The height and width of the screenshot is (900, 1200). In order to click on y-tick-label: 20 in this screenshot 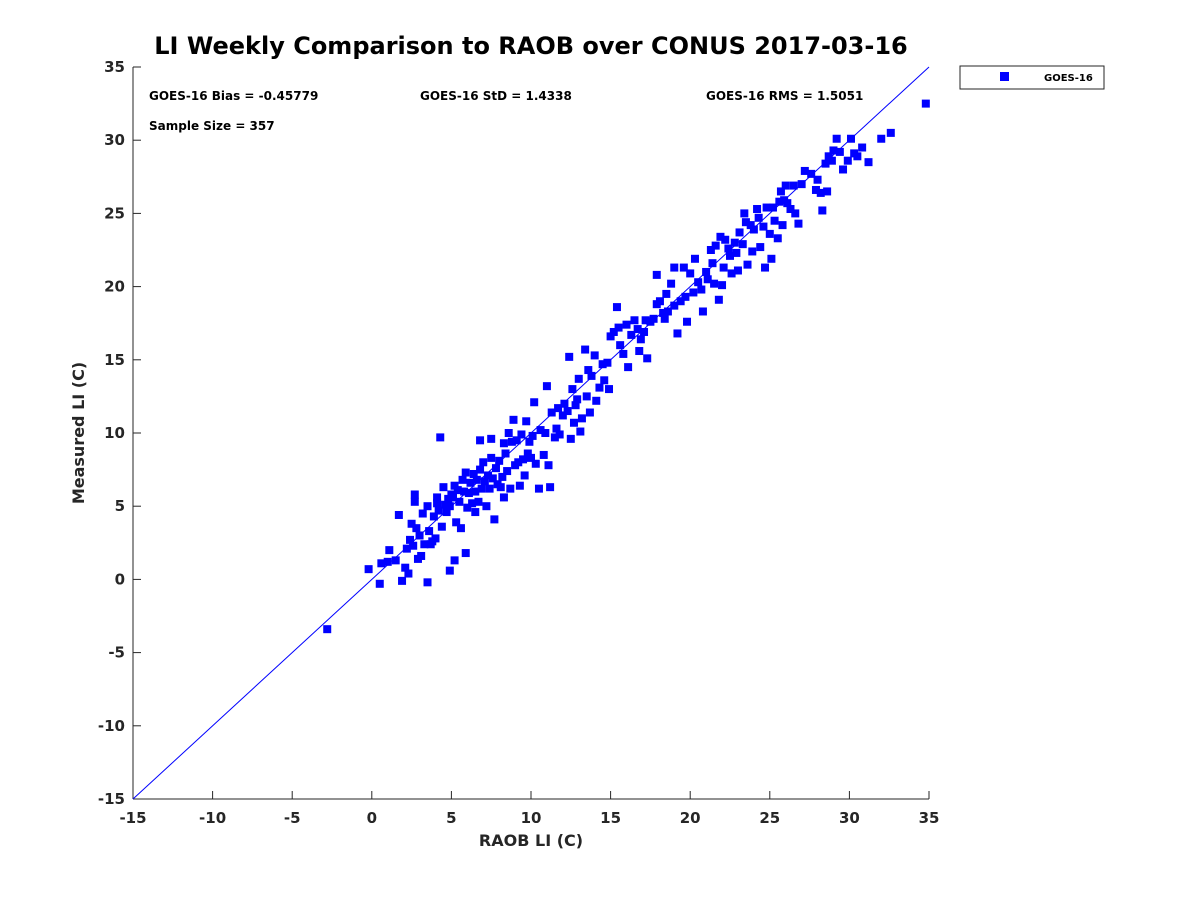, I will do `click(114, 287)`.